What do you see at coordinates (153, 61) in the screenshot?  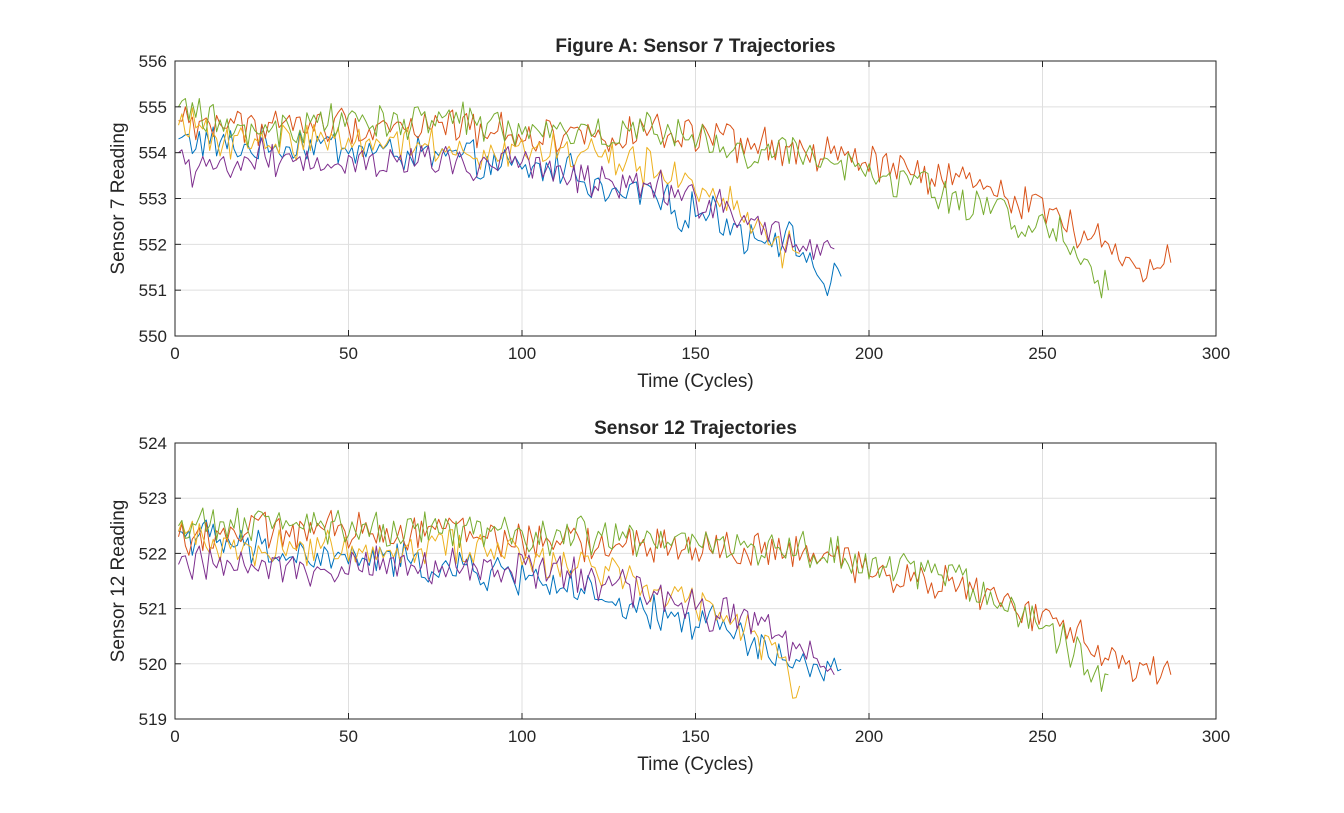 I see `y-tick-label: 556` at bounding box center [153, 61].